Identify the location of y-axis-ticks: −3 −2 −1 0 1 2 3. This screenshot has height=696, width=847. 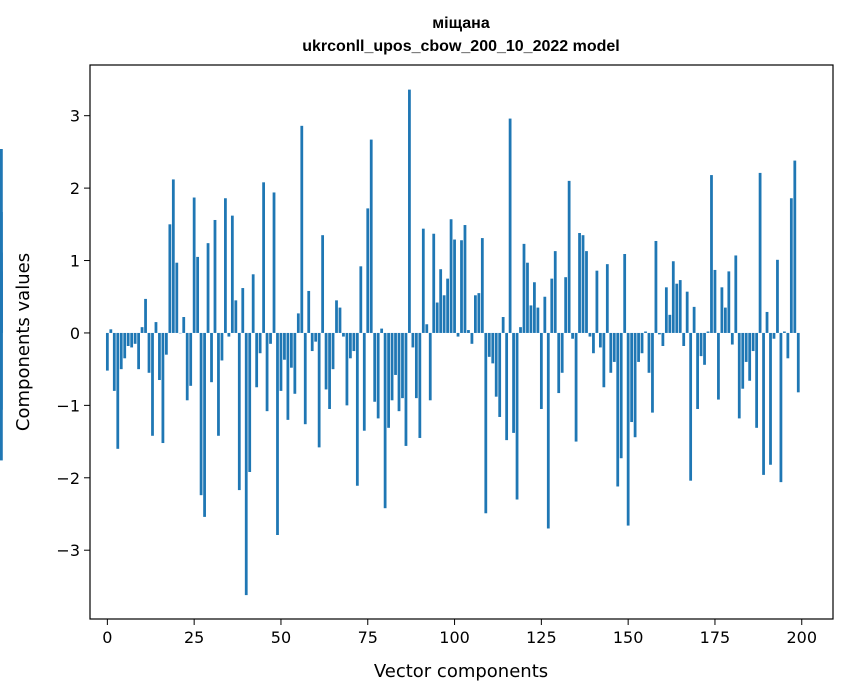
(73, 333).